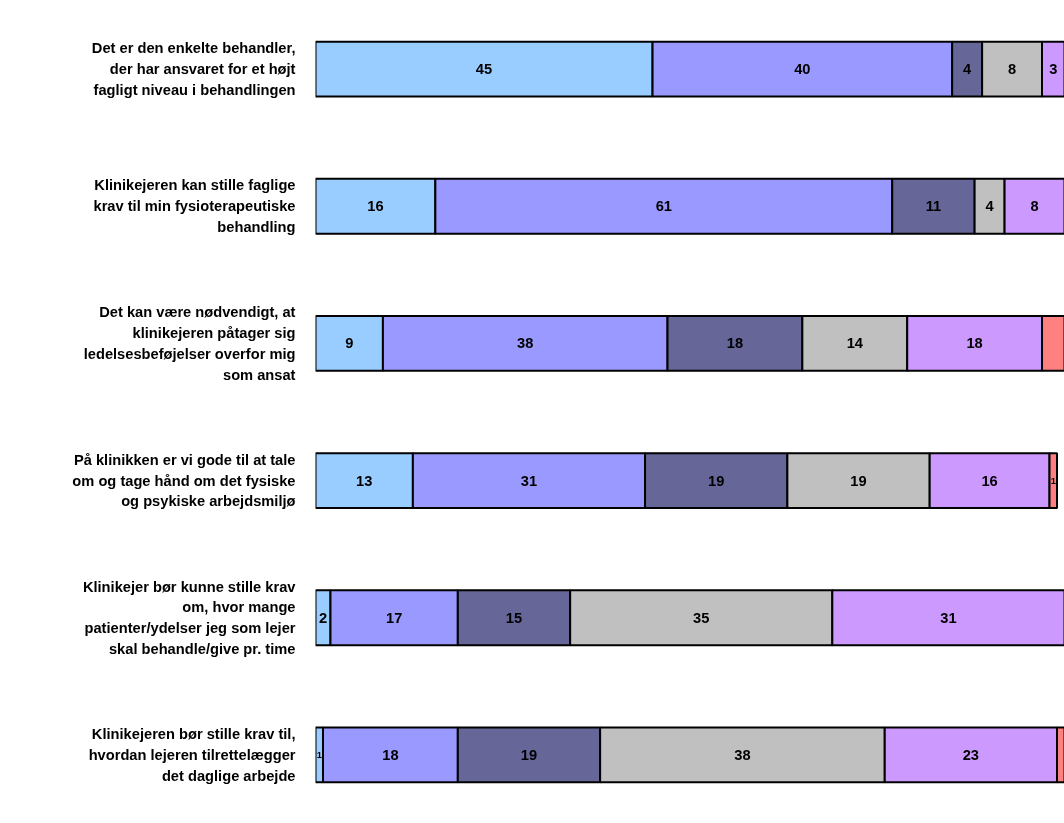  I want to click on data-label: 40, so click(802, 69).